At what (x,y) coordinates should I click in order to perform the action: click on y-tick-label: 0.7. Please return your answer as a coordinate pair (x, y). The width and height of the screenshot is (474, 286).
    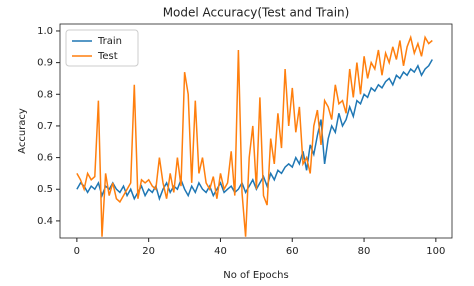
    Looking at the image, I should click on (45, 126).